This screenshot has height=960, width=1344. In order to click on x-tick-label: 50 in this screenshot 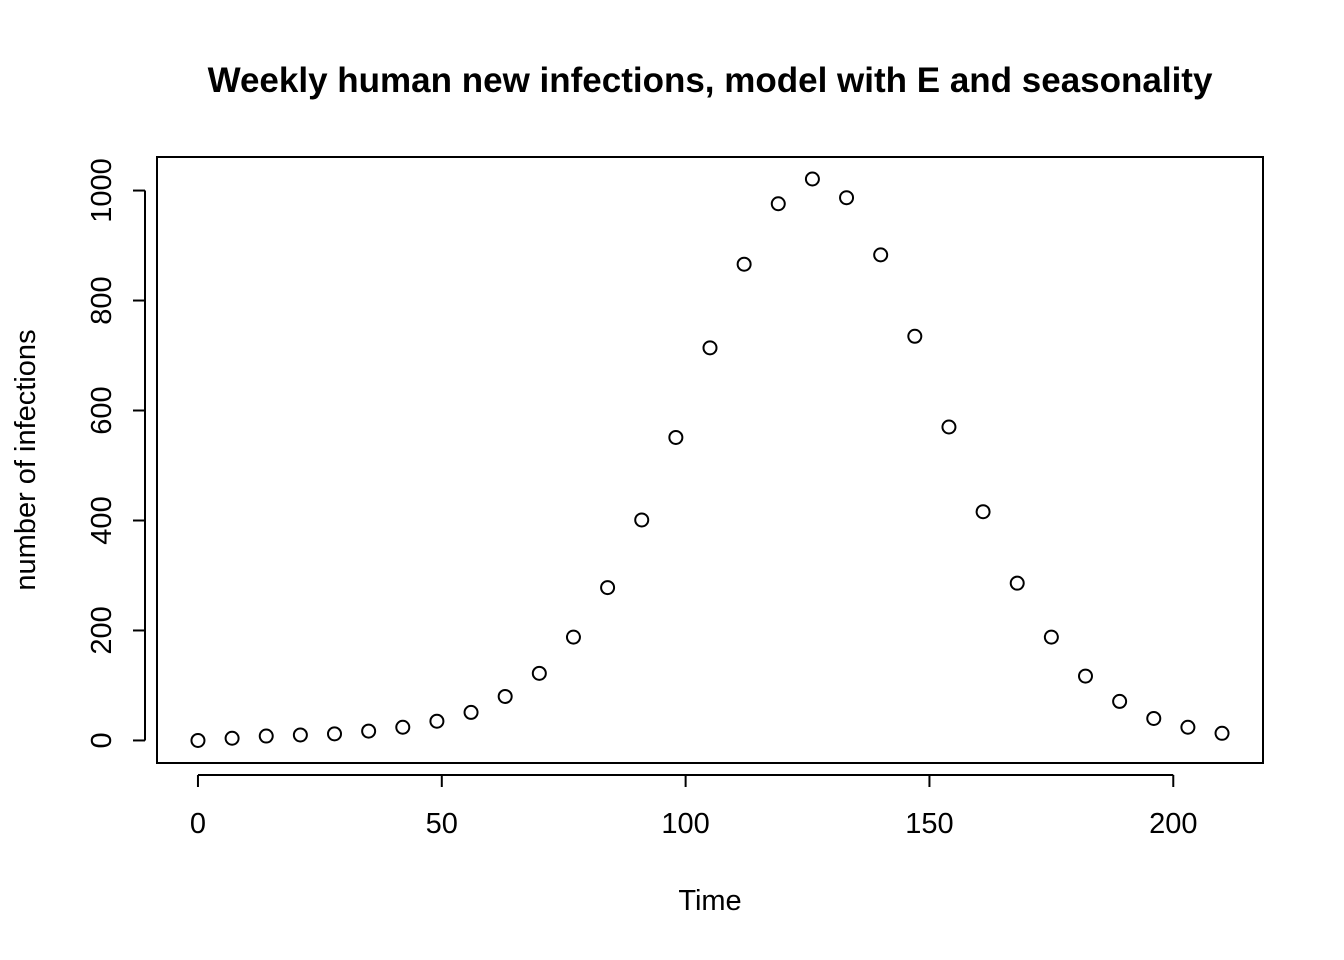, I will do `click(442, 824)`.